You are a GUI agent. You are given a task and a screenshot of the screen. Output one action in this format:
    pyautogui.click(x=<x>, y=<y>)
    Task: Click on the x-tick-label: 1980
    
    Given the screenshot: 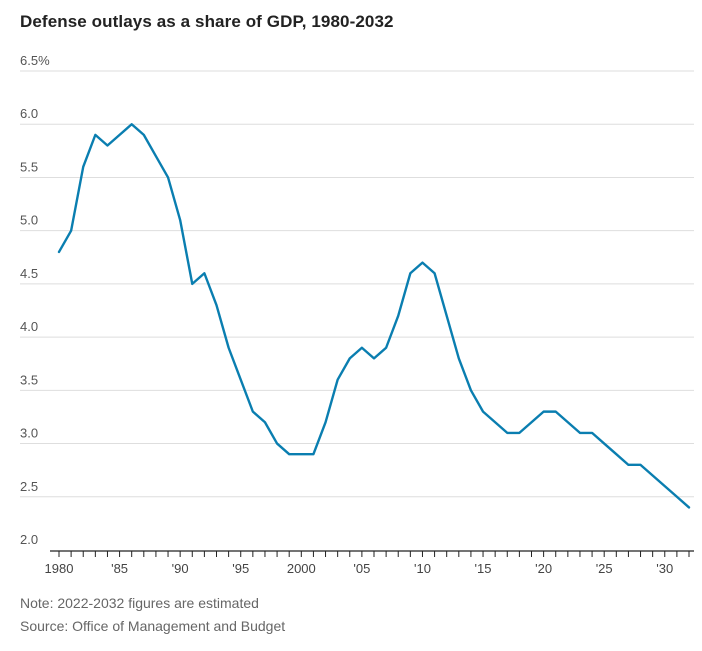 What is the action you would take?
    pyautogui.click(x=59, y=568)
    